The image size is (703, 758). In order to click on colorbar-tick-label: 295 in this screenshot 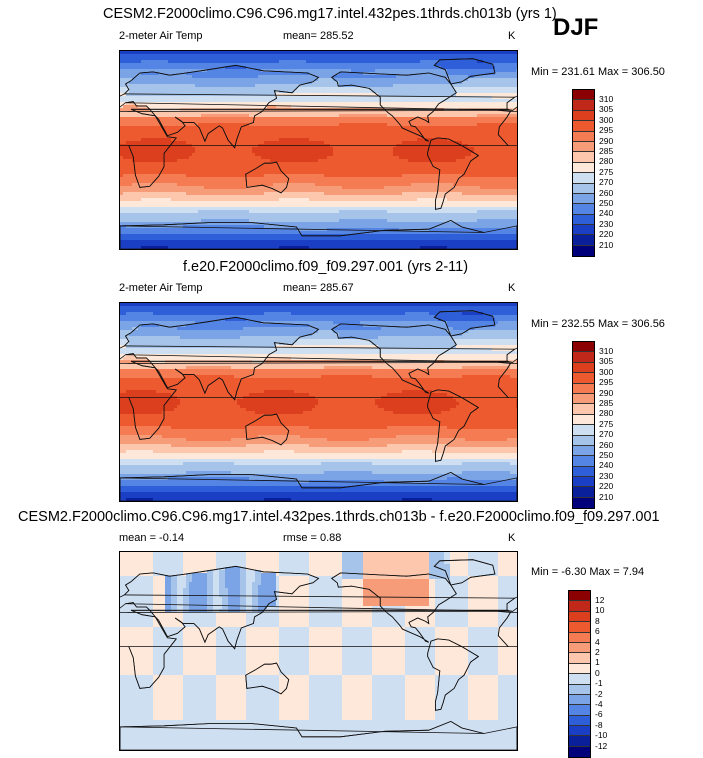, I will do `click(606, 130)`.